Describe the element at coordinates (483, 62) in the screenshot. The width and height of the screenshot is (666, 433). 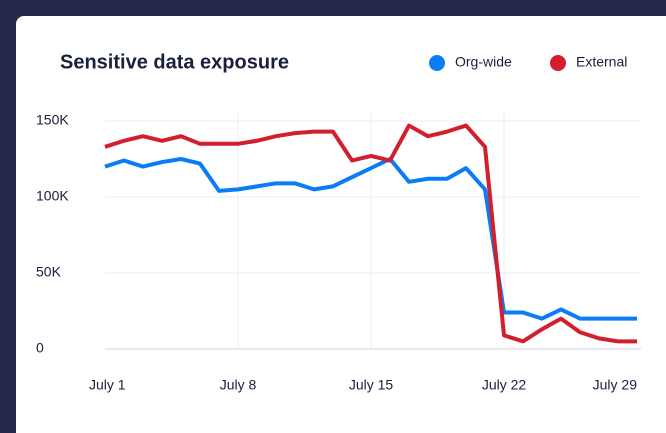
I see `legend-label: Org-wide` at that location.